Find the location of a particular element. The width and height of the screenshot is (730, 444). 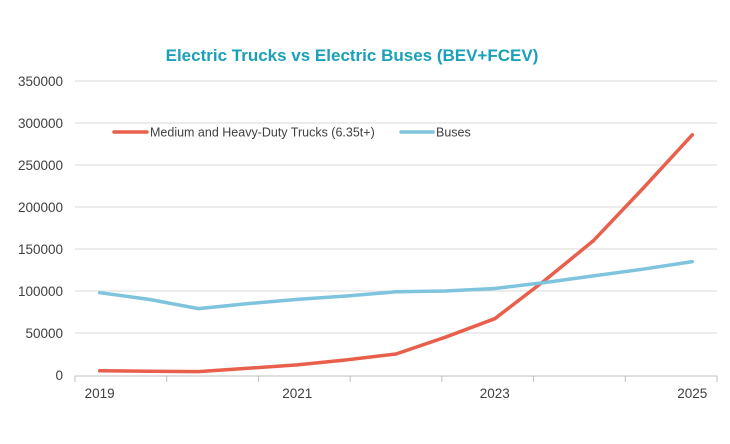

y-tick-label: 250000 is located at coordinates (40, 165).